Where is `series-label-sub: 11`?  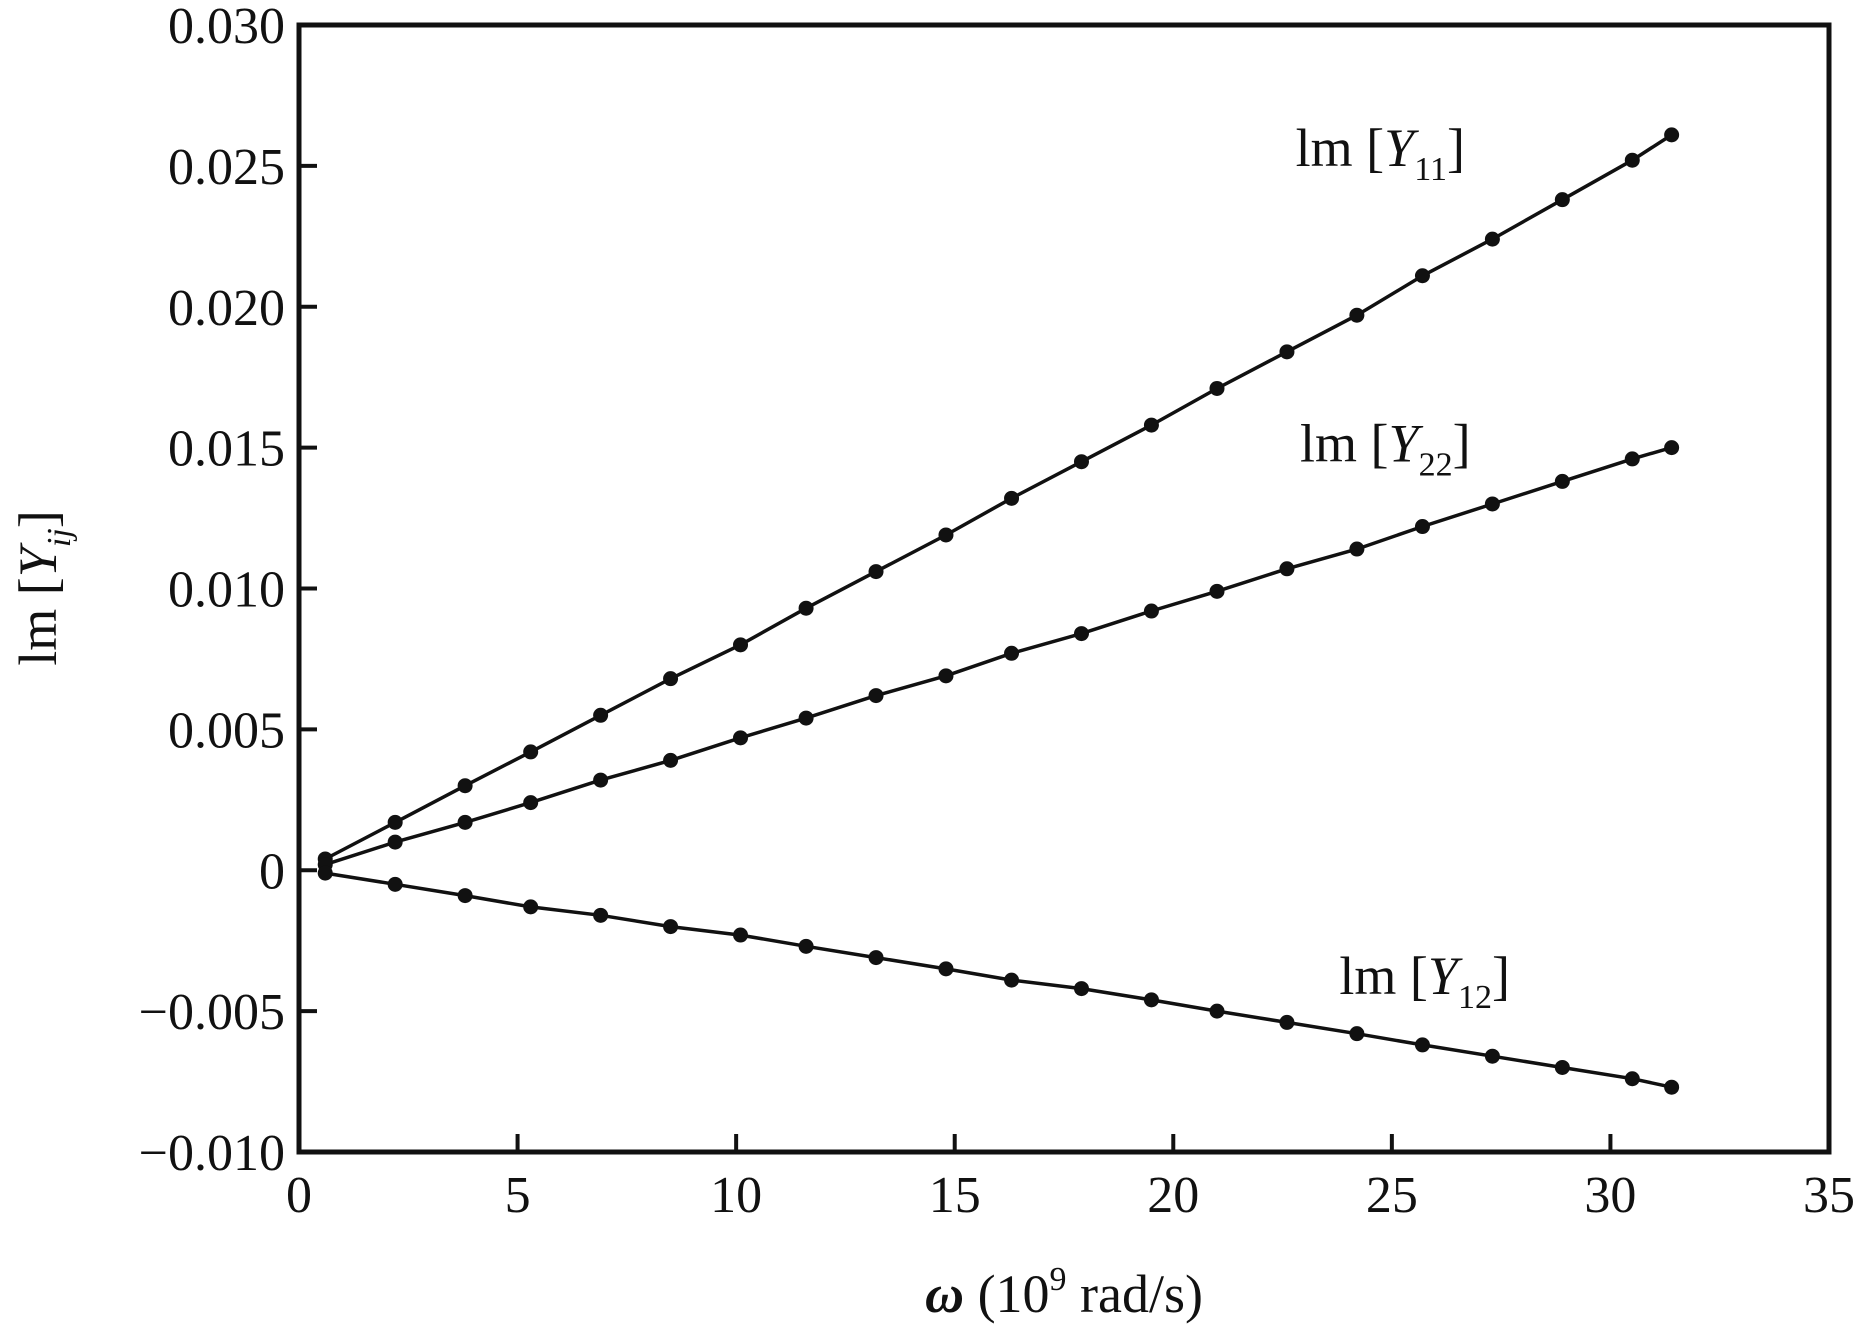
series-label-sub: 11 is located at coordinates (1430, 169).